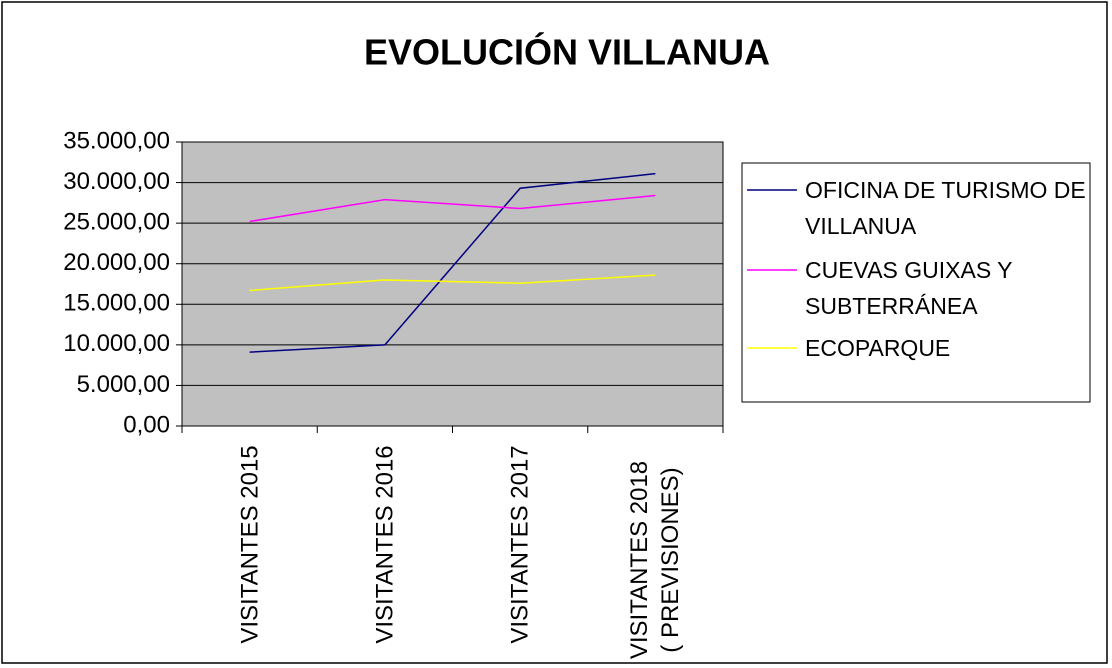  What do you see at coordinates (567, 52) in the screenshot?
I see `chart-title: EVOLUCIÓN VILLANUA` at bounding box center [567, 52].